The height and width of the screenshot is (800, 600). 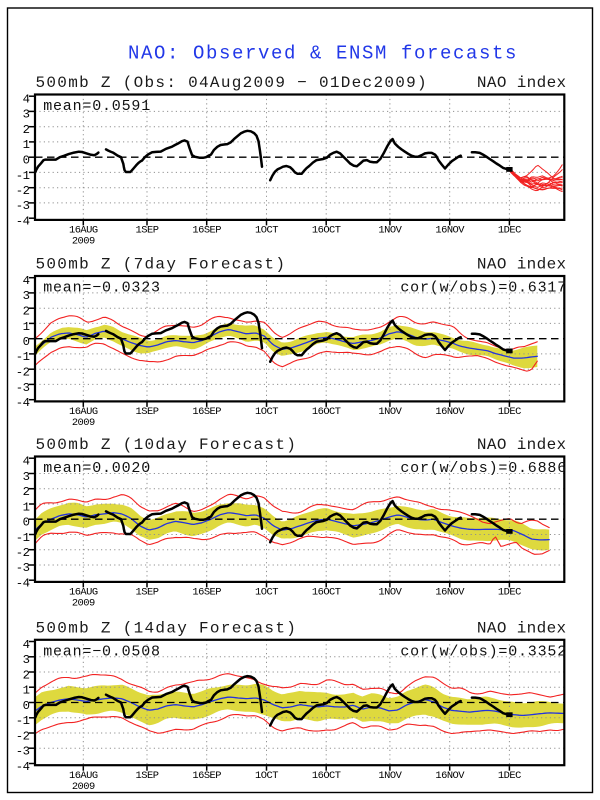 What do you see at coordinates (323, 54) in the screenshot?
I see `svg-text: NAO: Observed & ENSM forecasts` at bounding box center [323, 54].